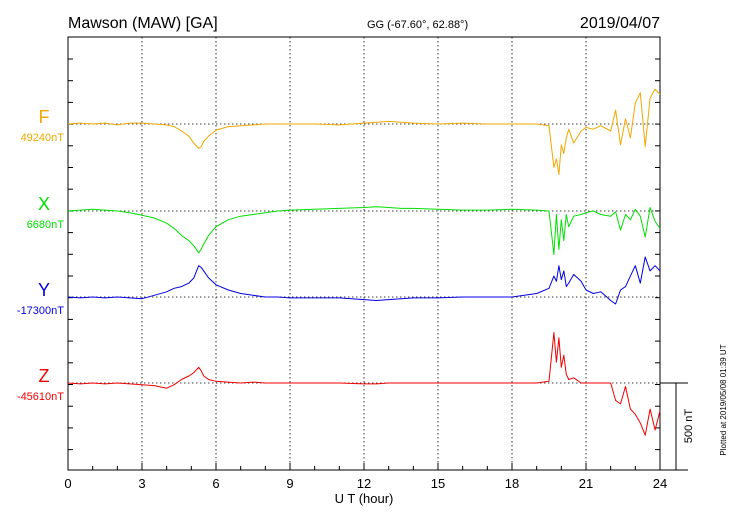 This screenshot has height=520, width=730. Describe the element at coordinates (417, 25) in the screenshot. I see `coordinates-label: GG (-67.60°, 62.88°)` at that location.